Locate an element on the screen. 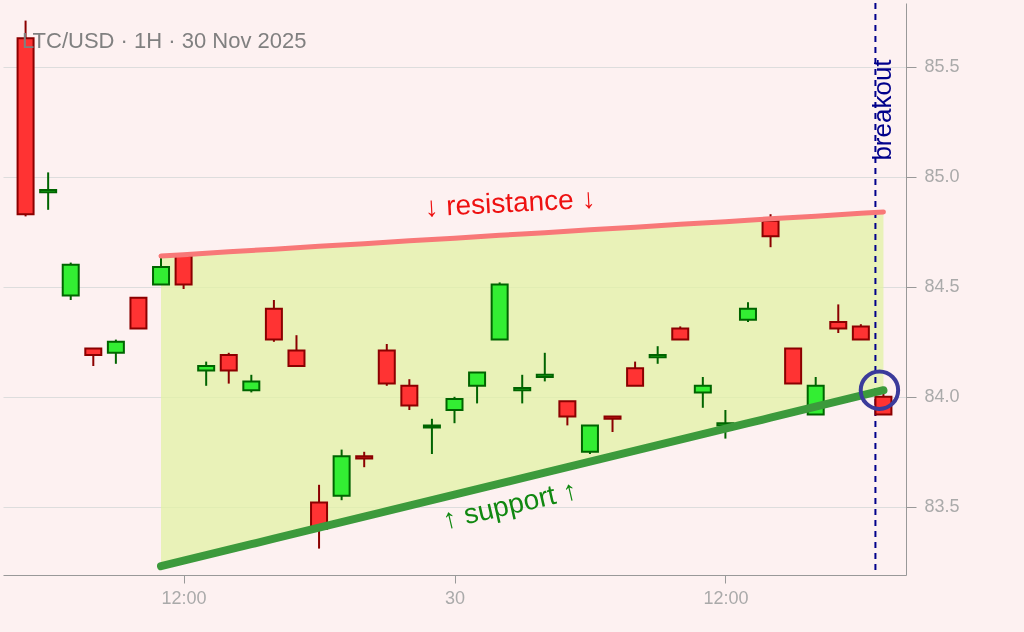  annotation: ↓ resistance ↓ is located at coordinates (510, 202).